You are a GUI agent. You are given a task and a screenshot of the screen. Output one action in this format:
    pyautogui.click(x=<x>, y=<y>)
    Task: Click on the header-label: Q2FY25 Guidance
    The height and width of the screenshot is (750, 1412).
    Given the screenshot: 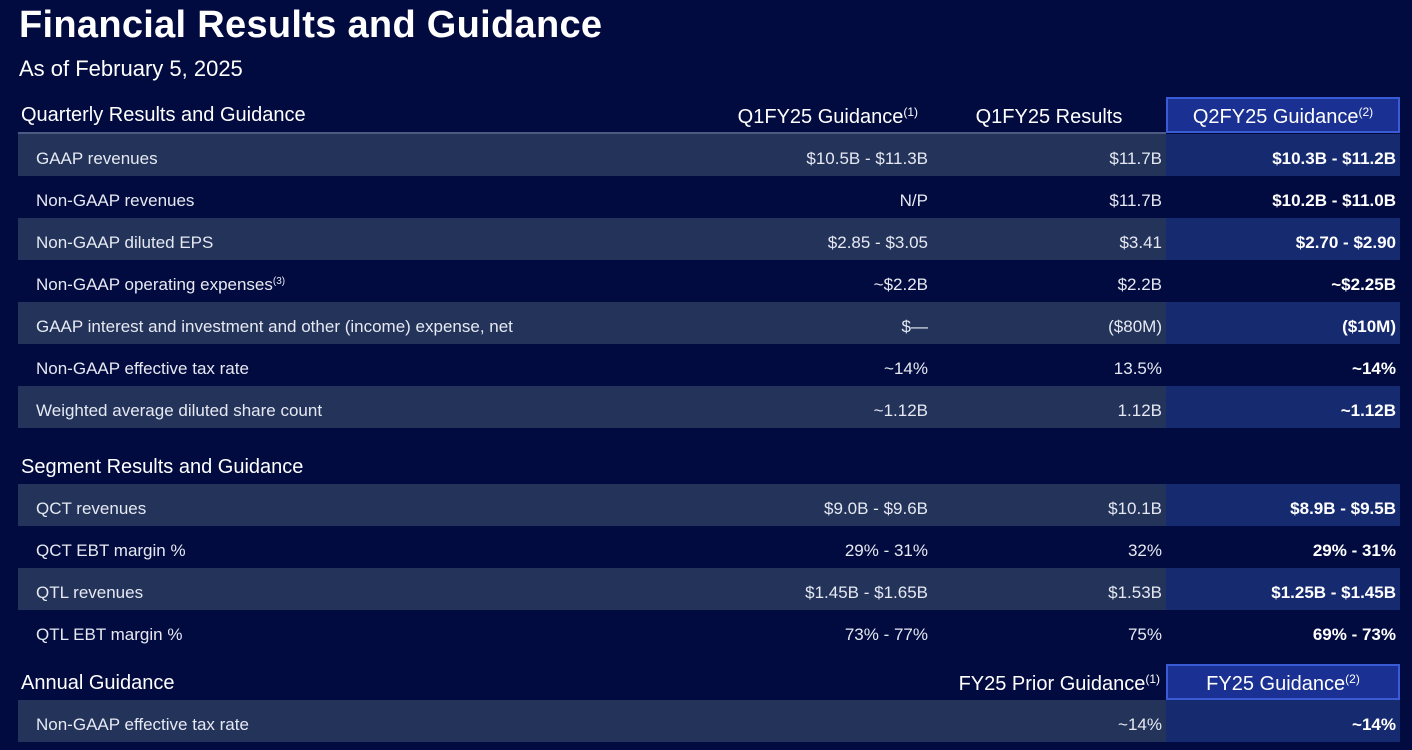 What is the action you would take?
    pyautogui.click(x=1275, y=117)
    